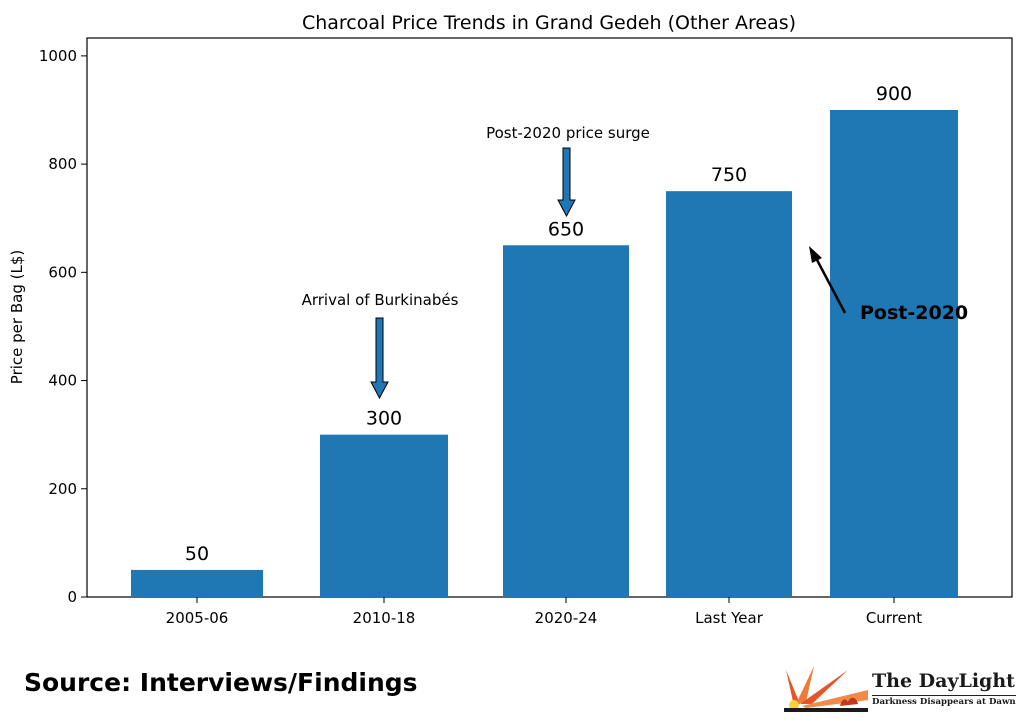 This screenshot has height=727, width=1024. What do you see at coordinates (830, 285) in the screenshot?
I see `annotation-arrow-line` at bounding box center [830, 285].